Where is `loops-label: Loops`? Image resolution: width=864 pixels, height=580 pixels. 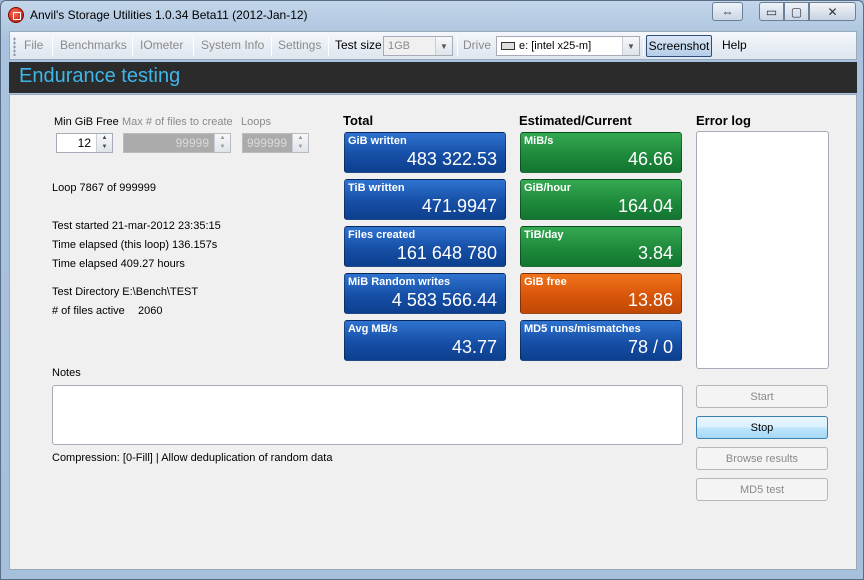
loops-label: Loops is located at coordinates (256, 122).